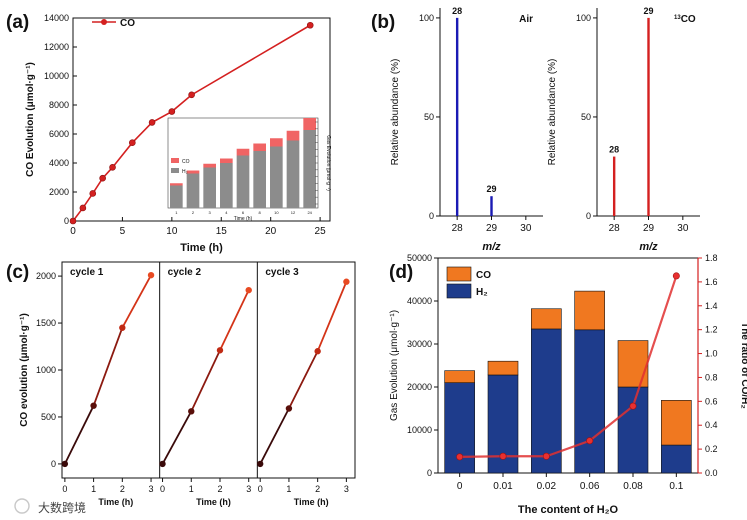 Image resolution: width=747 pixels, height=520 pixels. Describe the element at coordinates (547, 486) in the screenshot. I see `x-tick-label-d: 0.02` at that location.